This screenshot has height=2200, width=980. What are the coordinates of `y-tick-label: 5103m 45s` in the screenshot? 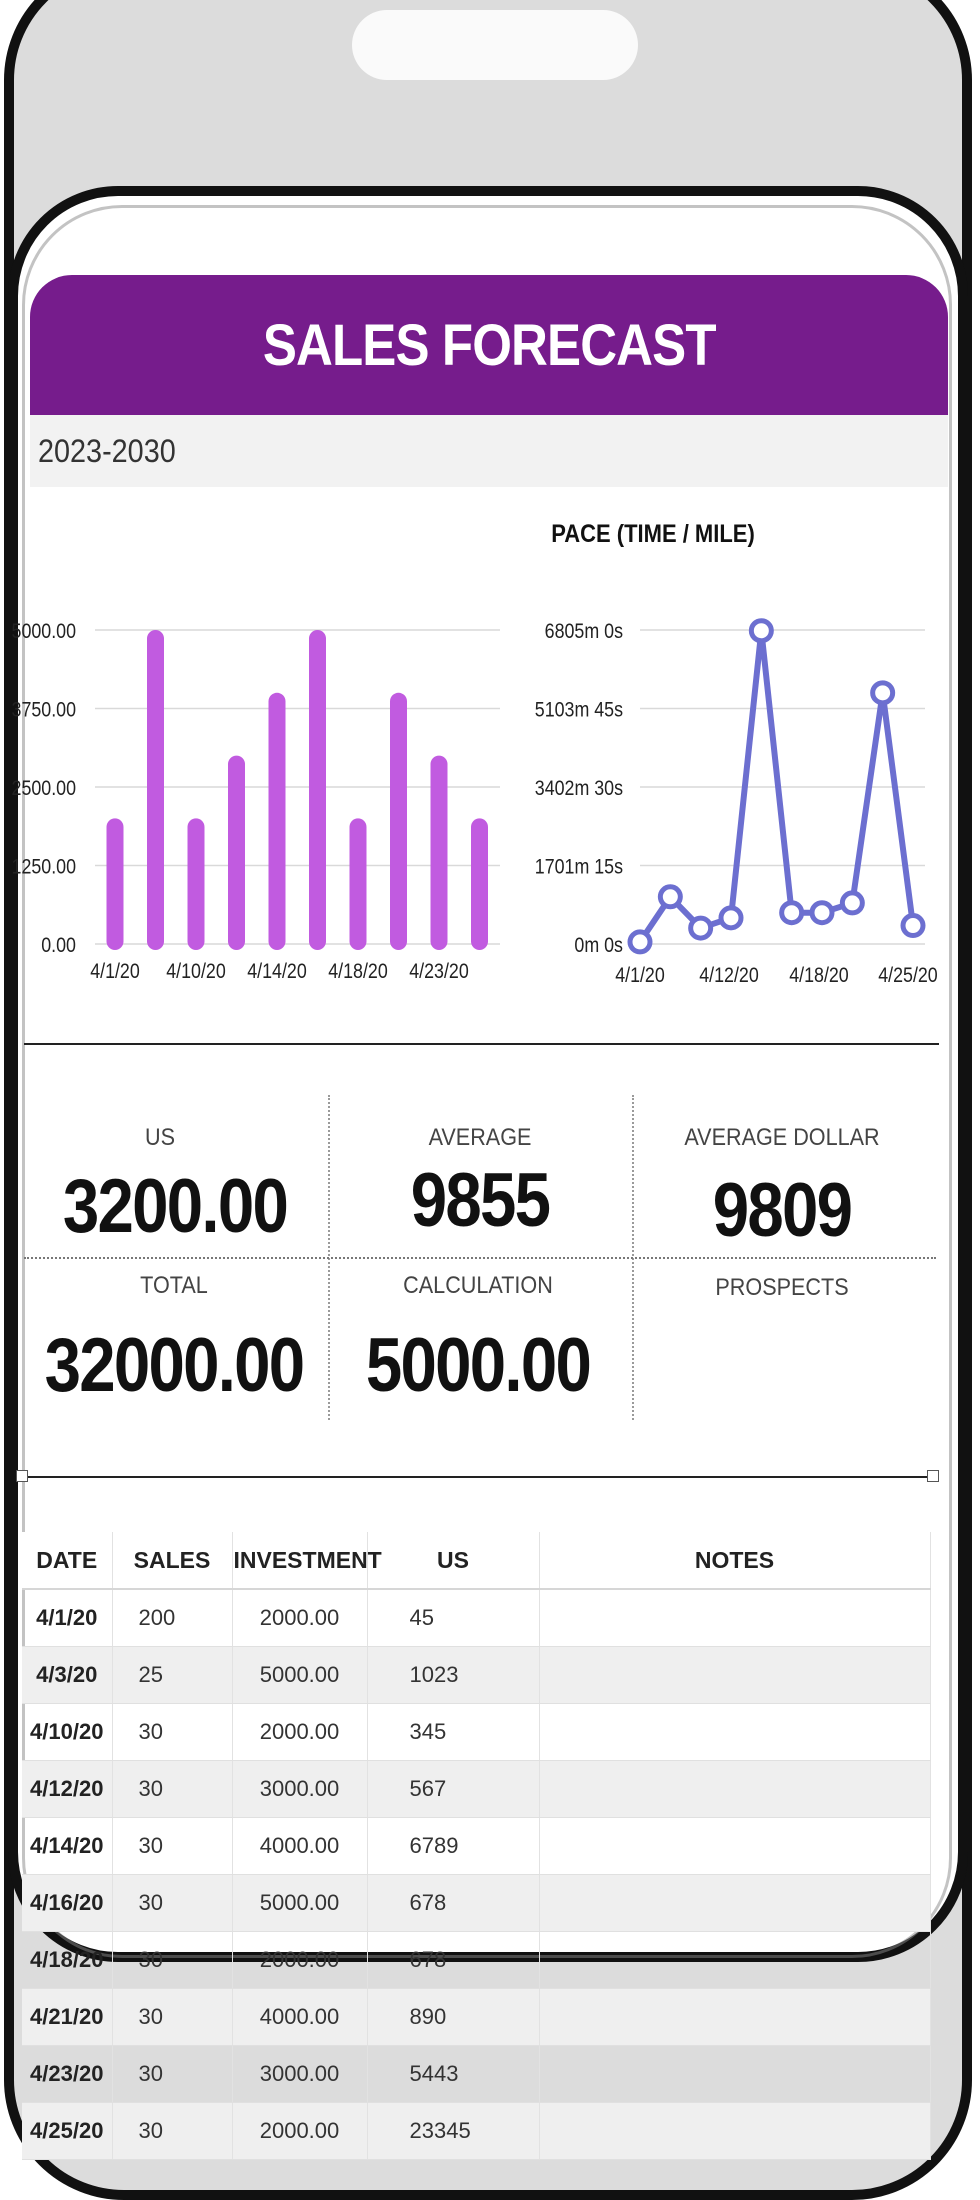 It's located at (579, 710).